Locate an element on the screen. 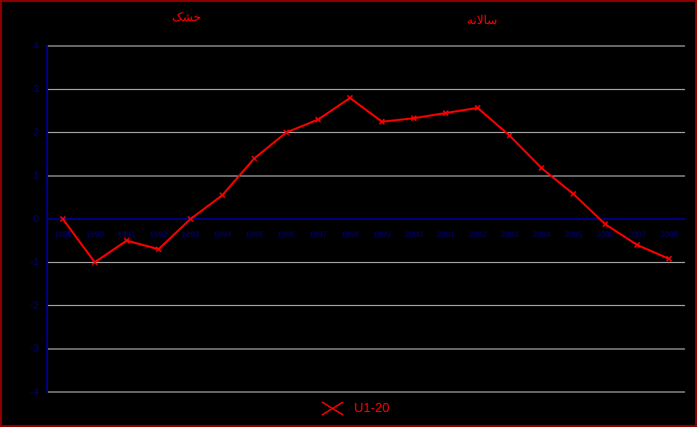 This screenshot has width=697, height=427. y-tick-label: -2 is located at coordinates (35, 306).